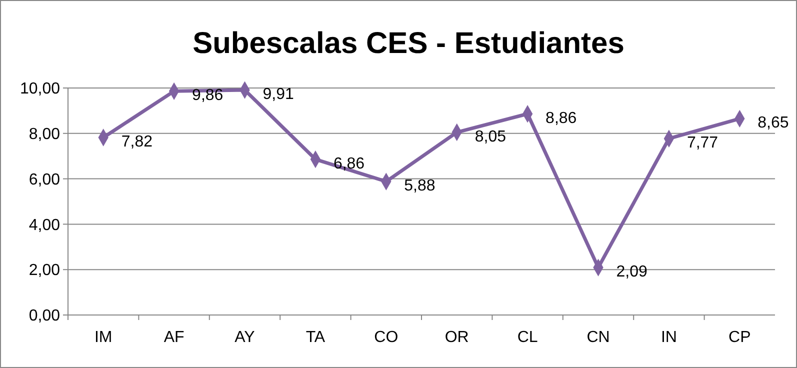 The width and height of the screenshot is (797, 368). What do you see at coordinates (490, 137) in the screenshot?
I see `text: 8,05` at bounding box center [490, 137].